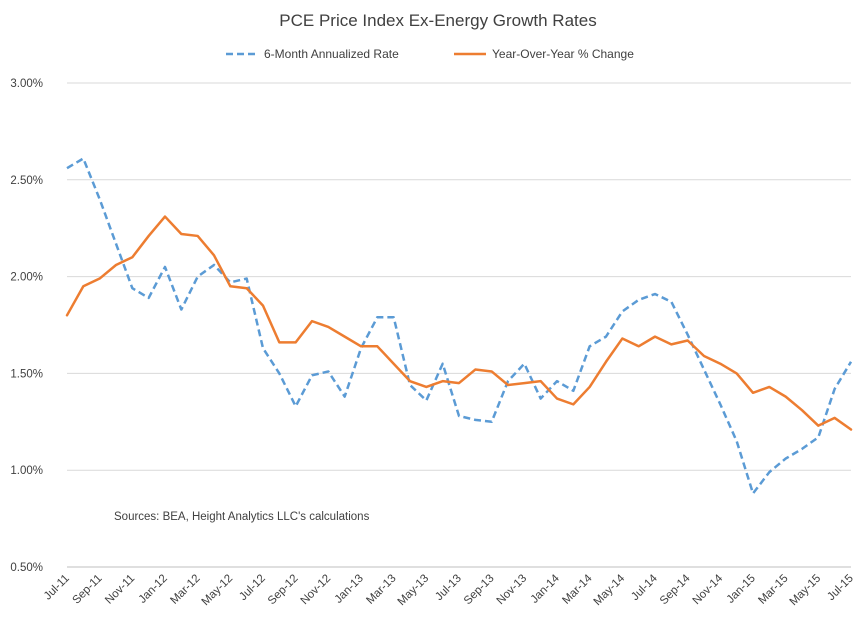 The height and width of the screenshot is (628, 866). What do you see at coordinates (26, 326) in the screenshot?
I see `y-axis-ticks: 0.50% 1.00% 1.50% 2.00% 2.50% 3.00%` at bounding box center [26, 326].